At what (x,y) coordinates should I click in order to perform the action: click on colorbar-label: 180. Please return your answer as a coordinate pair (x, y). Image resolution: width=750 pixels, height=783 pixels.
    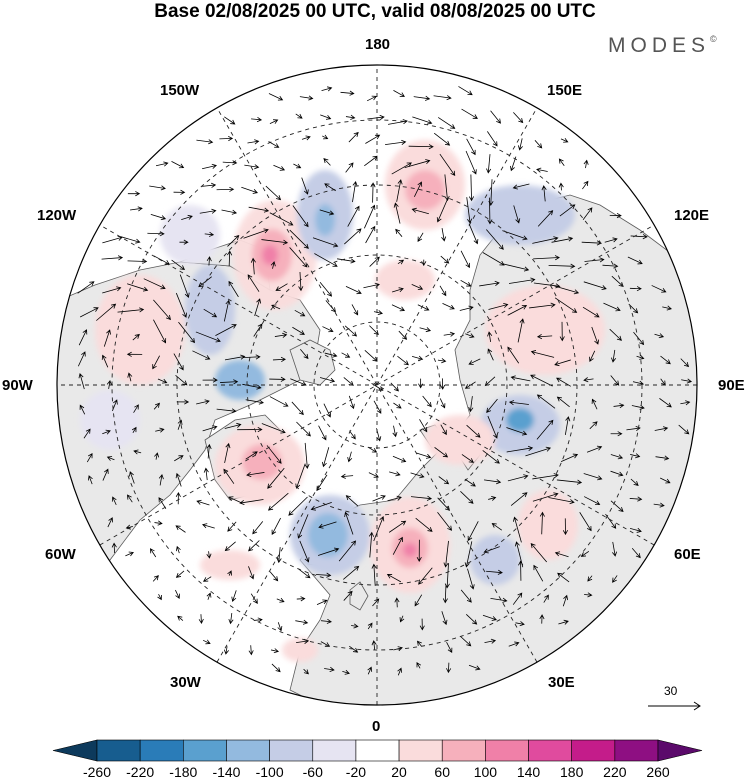
    Looking at the image, I should click on (572, 772).